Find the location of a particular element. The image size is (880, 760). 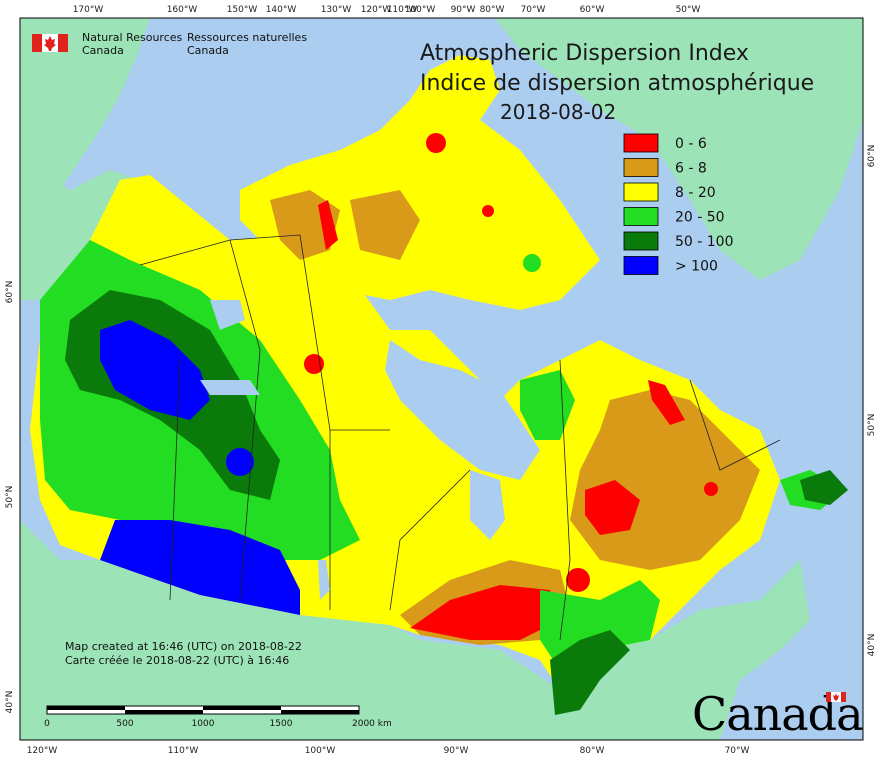

top-tick-9: 80°W is located at coordinates (492, 10).